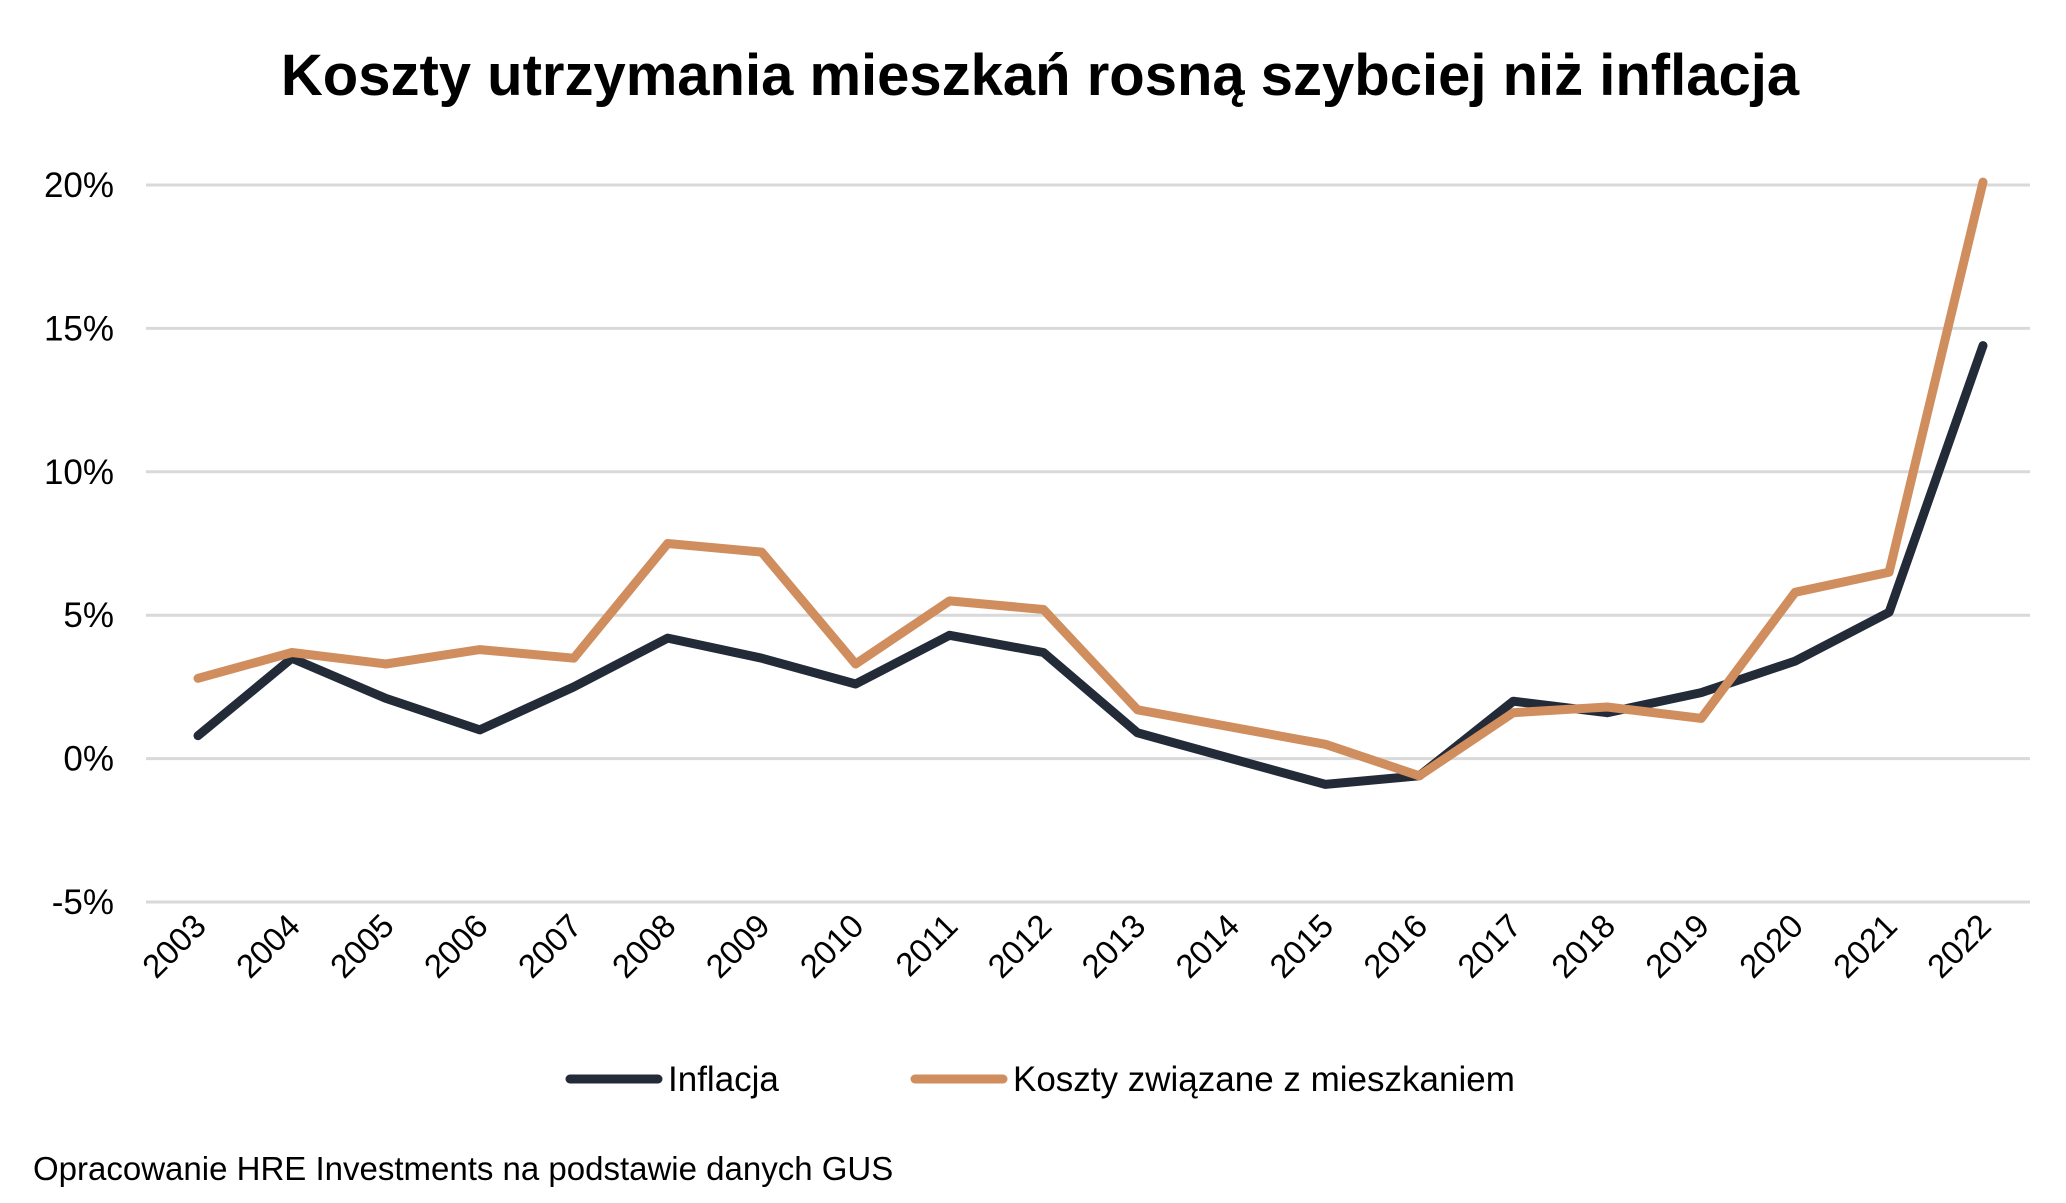 The width and height of the screenshot is (2066, 1203). What do you see at coordinates (79, 472) in the screenshot?
I see `y-tick-label: 10%` at bounding box center [79, 472].